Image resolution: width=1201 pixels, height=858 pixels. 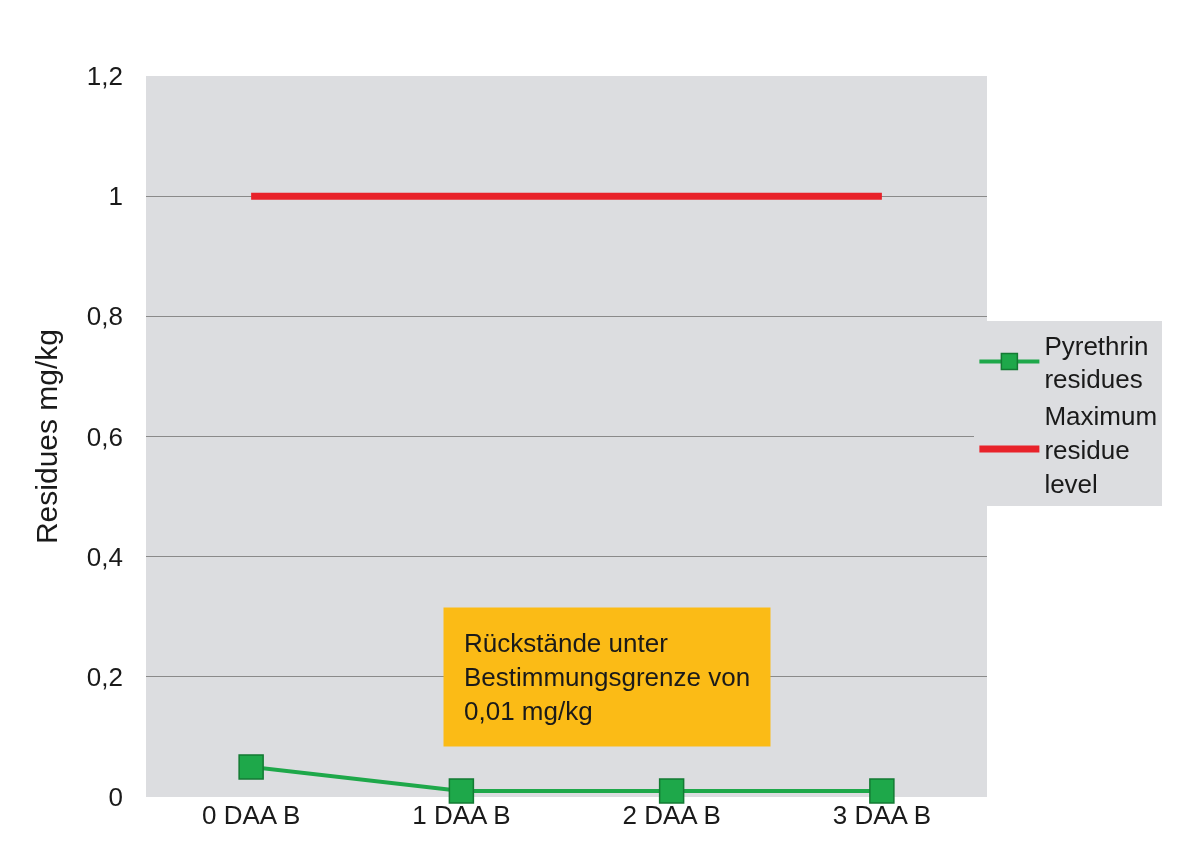 I want to click on y-tick-label: 0,2, so click(x=104, y=676).